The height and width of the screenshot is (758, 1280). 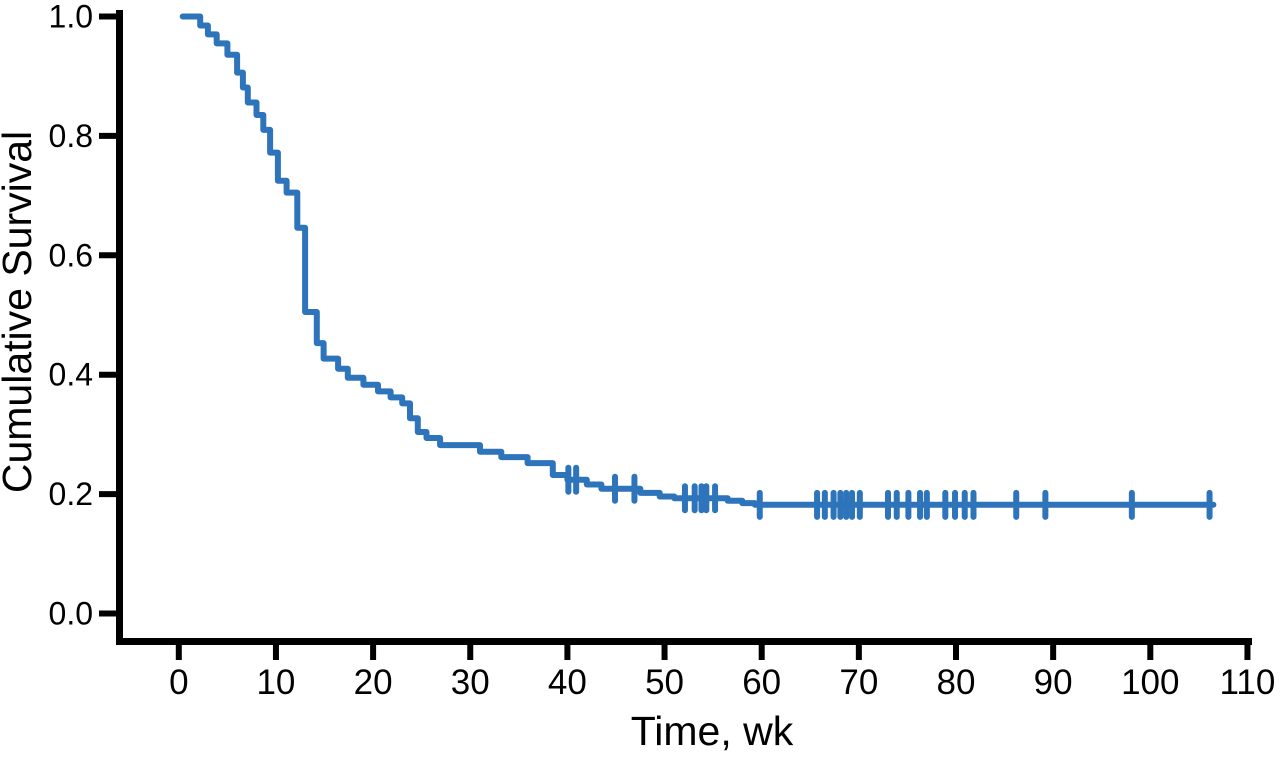 What do you see at coordinates (761, 682) in the screenshot?
I see `x-tick-label: 60` at bounding box center [761, 682].